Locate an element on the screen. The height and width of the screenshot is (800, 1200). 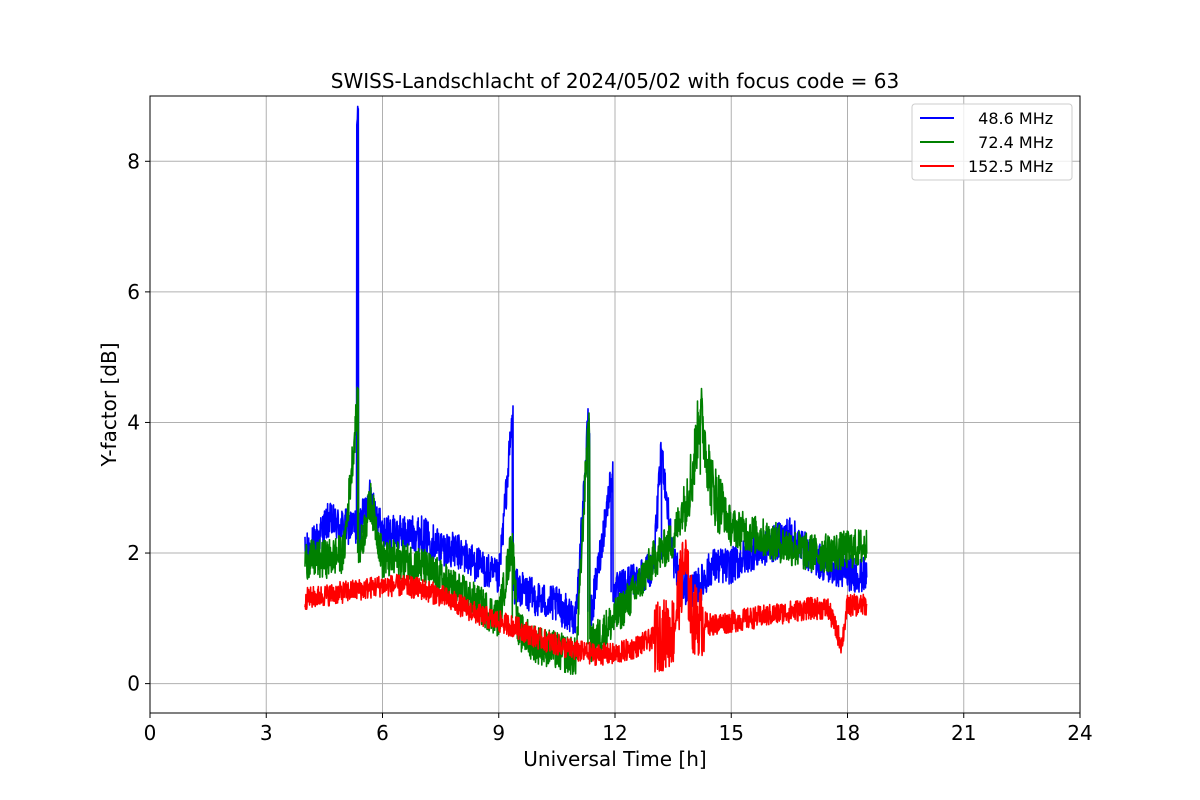
legend-box is located at coordinates (992, 142).